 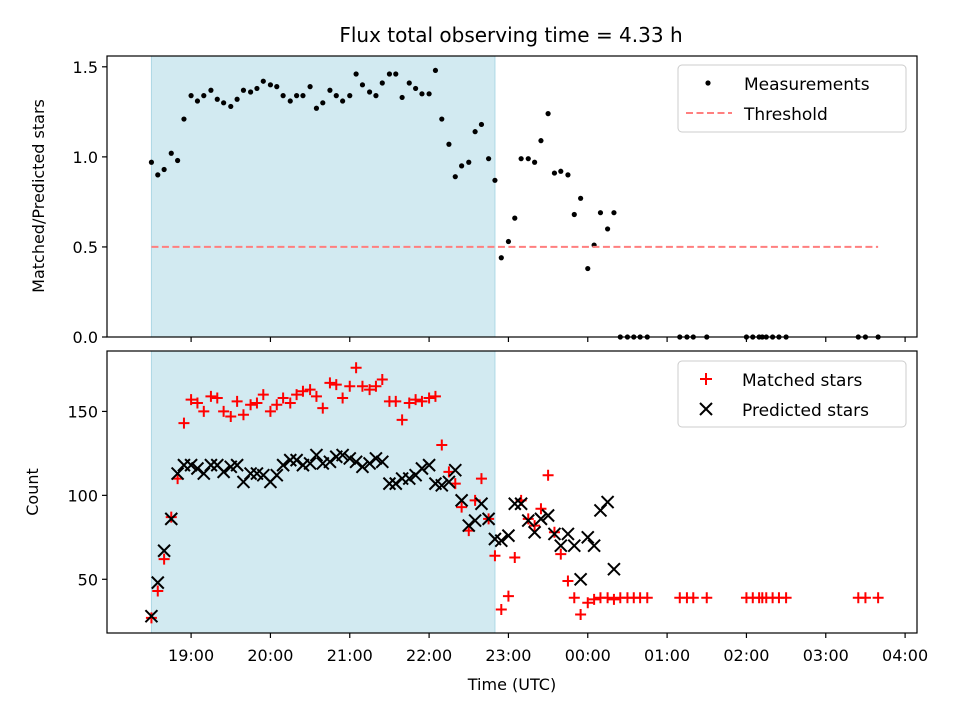 I want to click on bottom-legend-box, so click(x=792, y=394).